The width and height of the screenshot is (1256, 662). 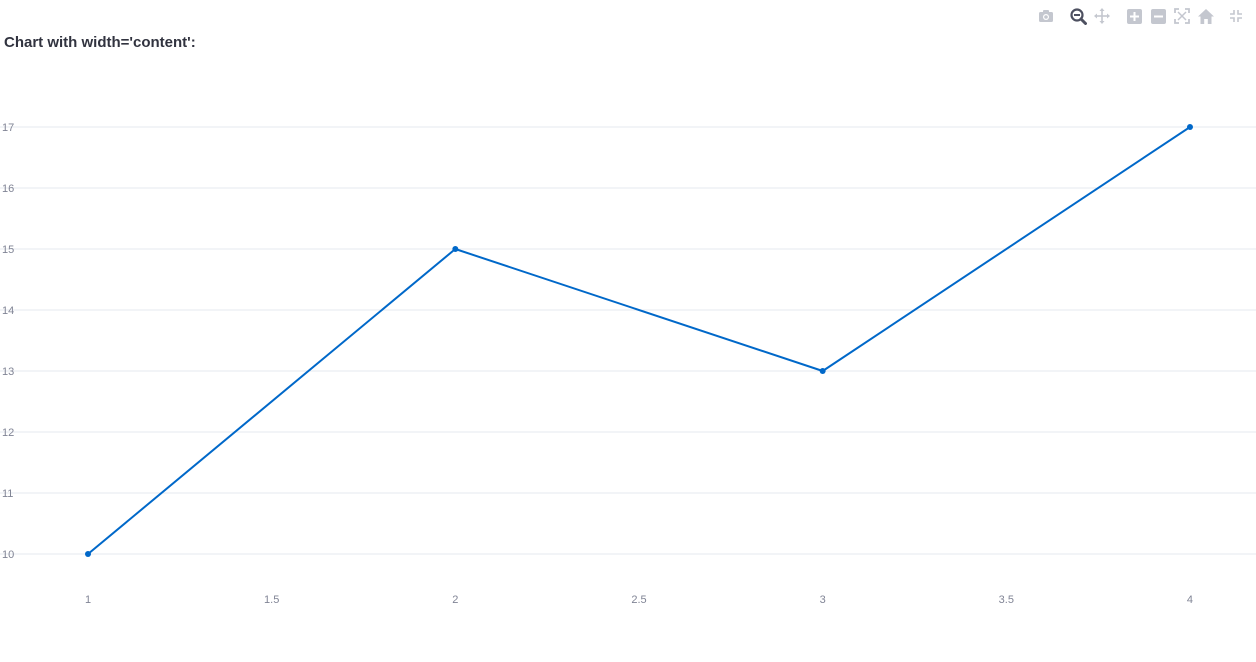 What do you see at coordinates (1006, 600) in the screenshot?
I see `x-tick-label: 3.5` at bounding box center [1006, 600].